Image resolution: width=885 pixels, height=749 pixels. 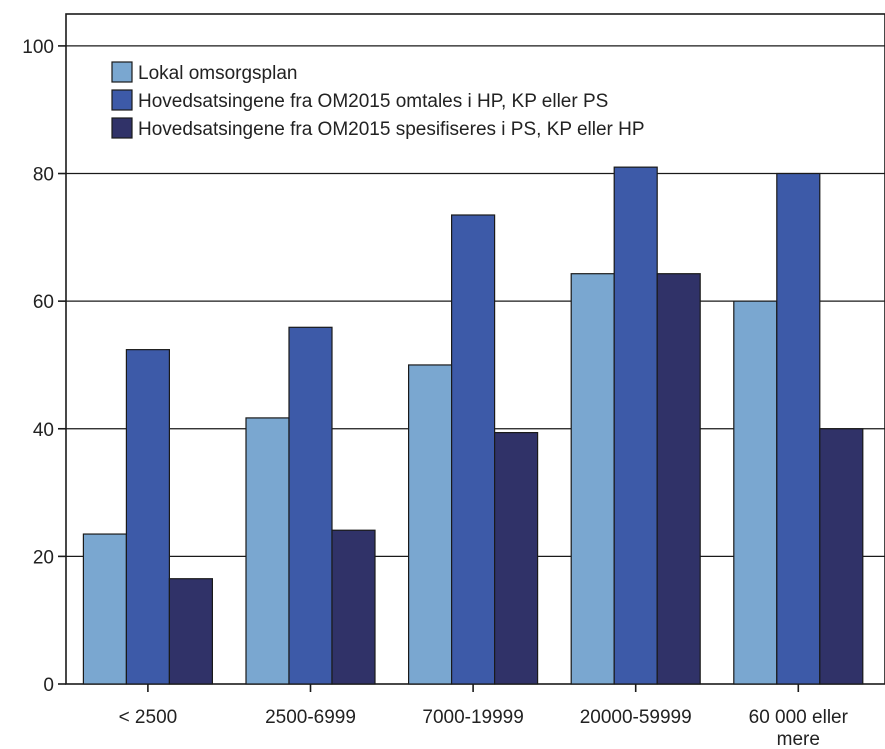 I want to click on x-tick-label: 7000-19999, so click(x=472, y=717).